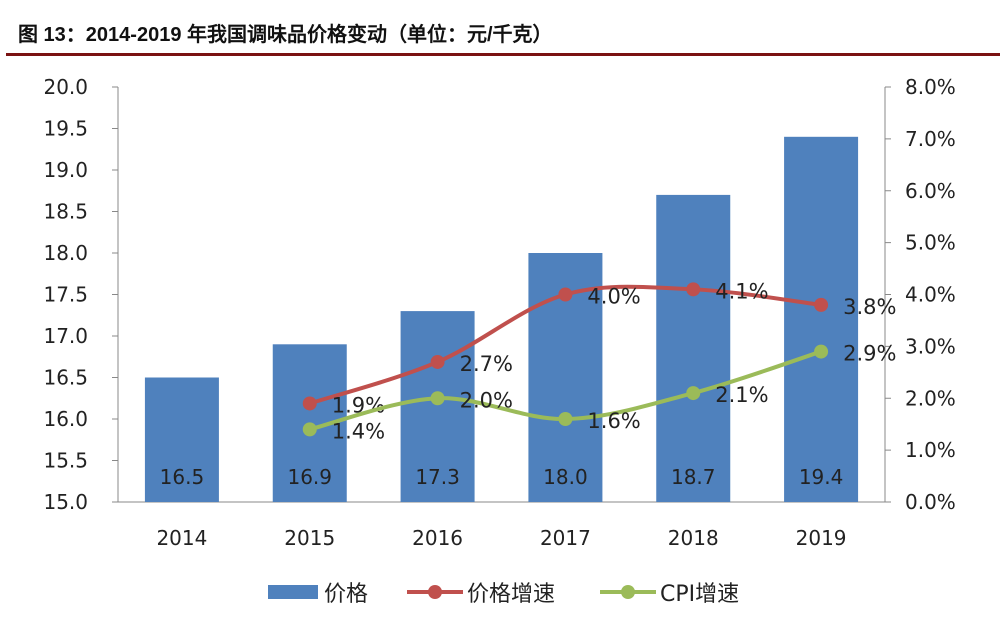 The image size is (1000, 632). I want to click on legend-swatch-bar, so click(293, 592).